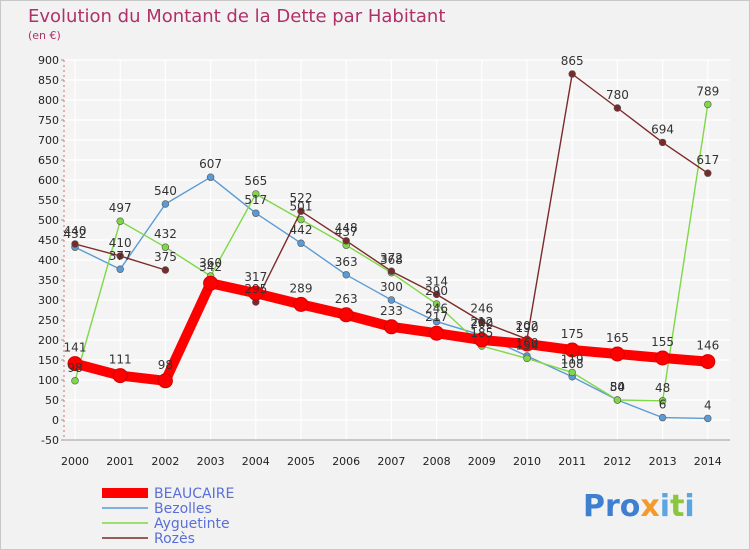 The image size is (750, 550). What do you see at coordinates (44, 35) in the screenshot?
I see `chart-subtitle: (en €)` at bounding box center [44, 35].